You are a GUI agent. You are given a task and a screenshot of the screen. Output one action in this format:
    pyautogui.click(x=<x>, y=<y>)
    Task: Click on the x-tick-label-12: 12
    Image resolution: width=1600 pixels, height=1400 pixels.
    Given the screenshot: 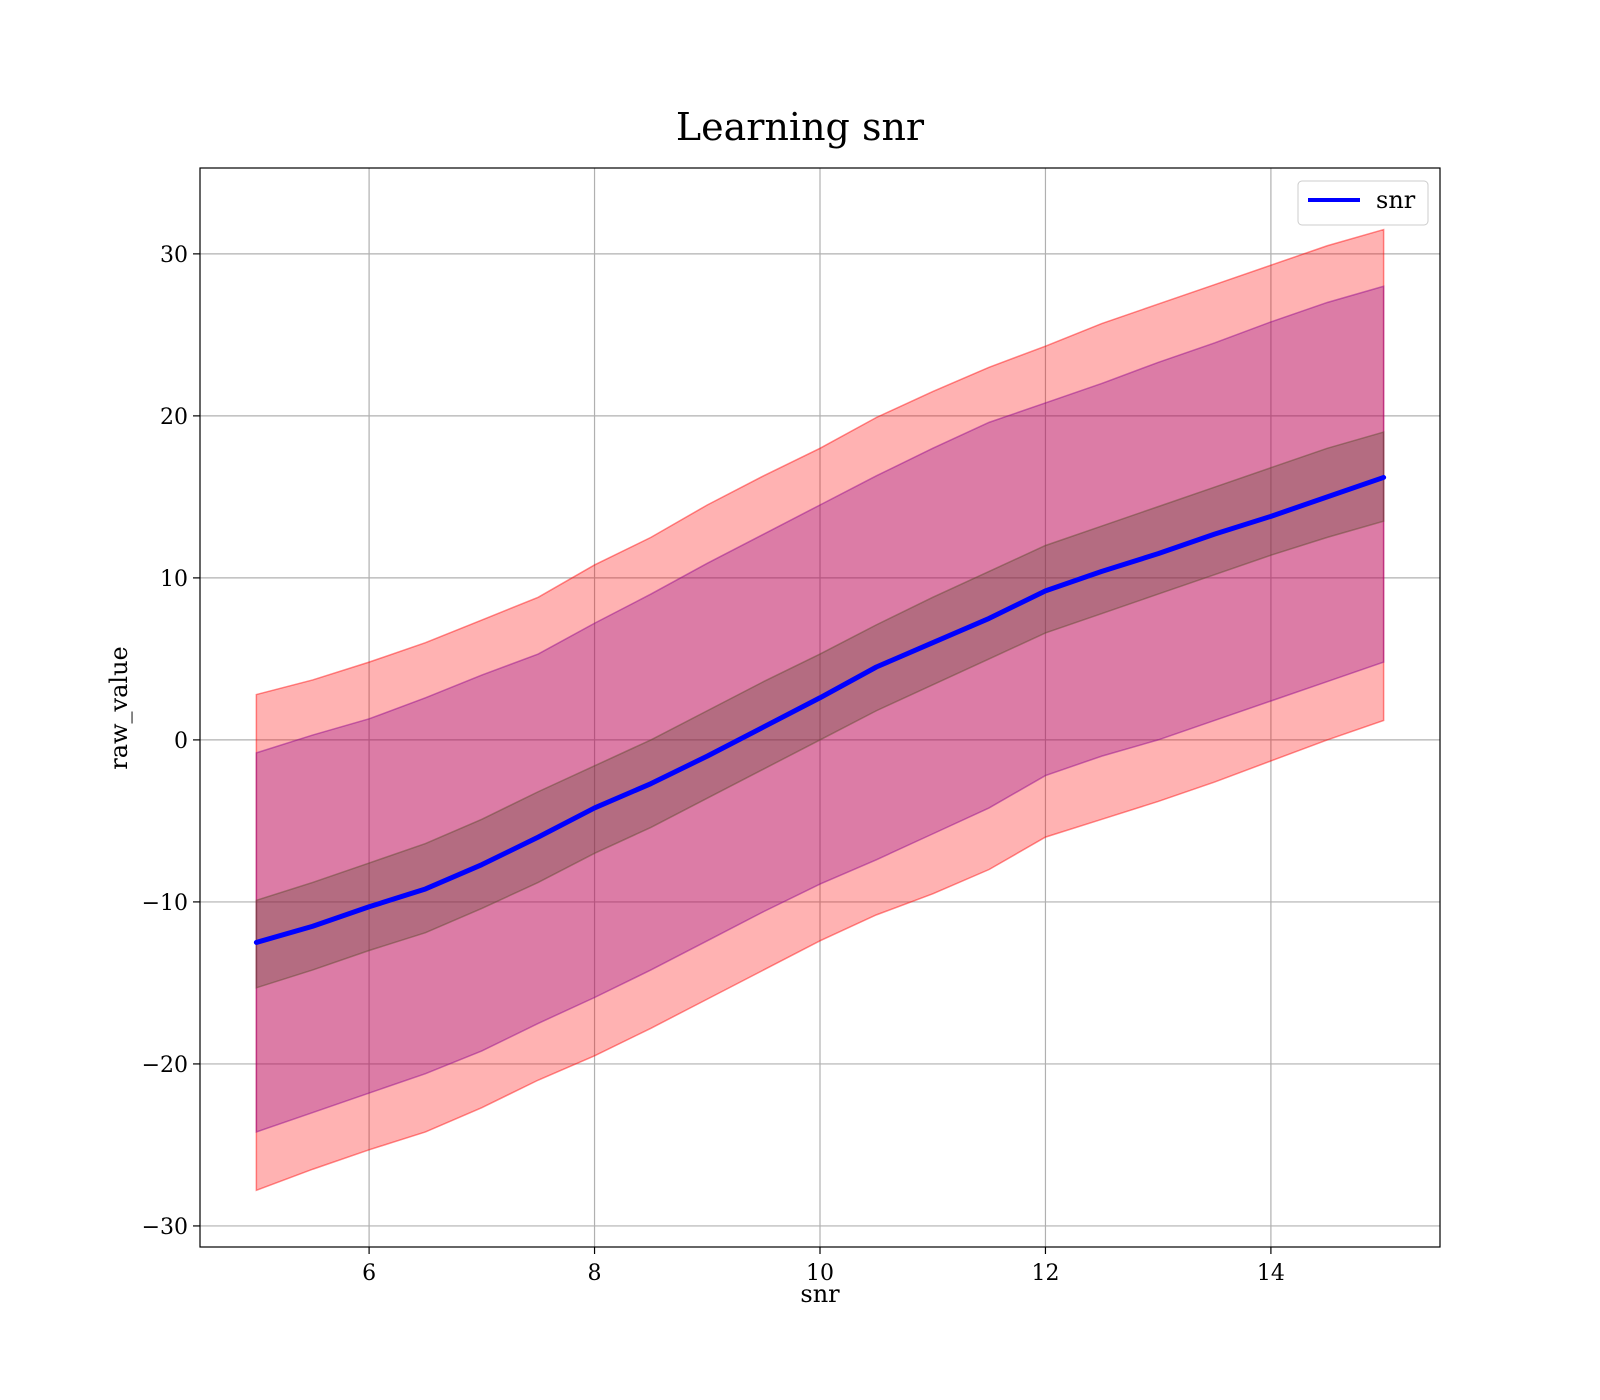 What is the action you would take?
    pyautogui.click(x=1045, y=1273)
    